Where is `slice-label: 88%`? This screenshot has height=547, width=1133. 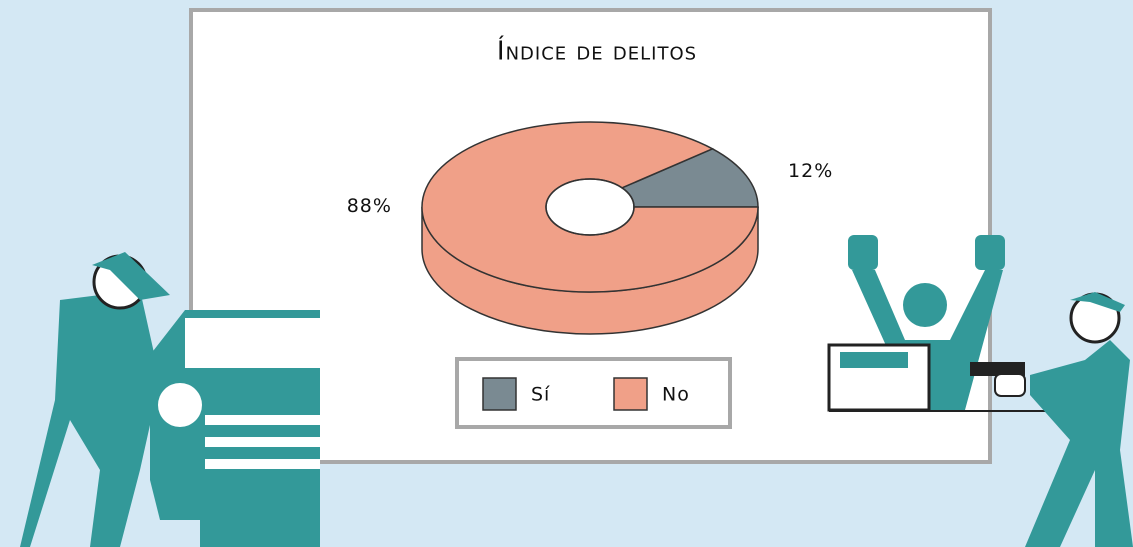 slice-label: 88% is located at coordinates (369, 206).